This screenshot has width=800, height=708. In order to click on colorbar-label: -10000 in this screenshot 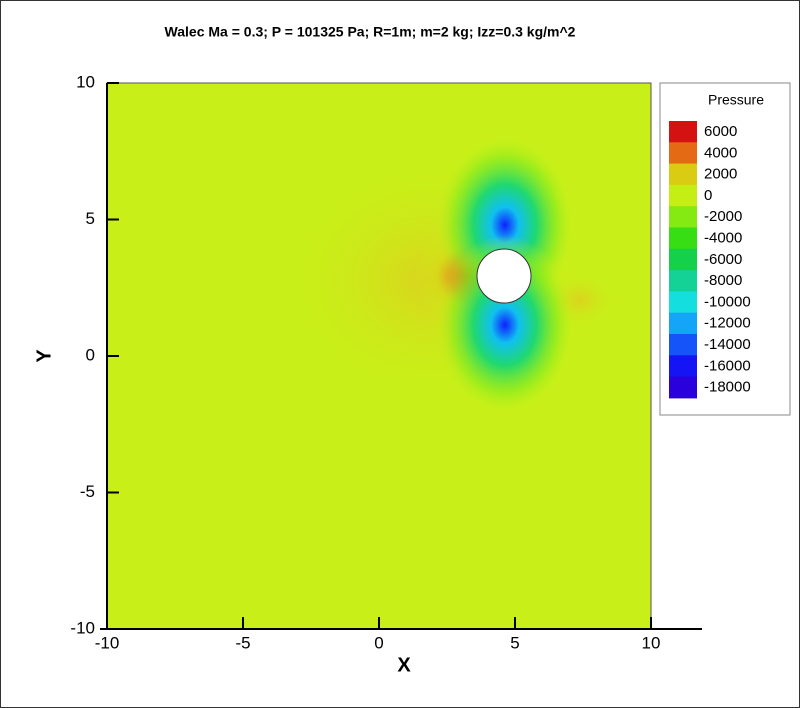, I will do `click(727, 301)`.